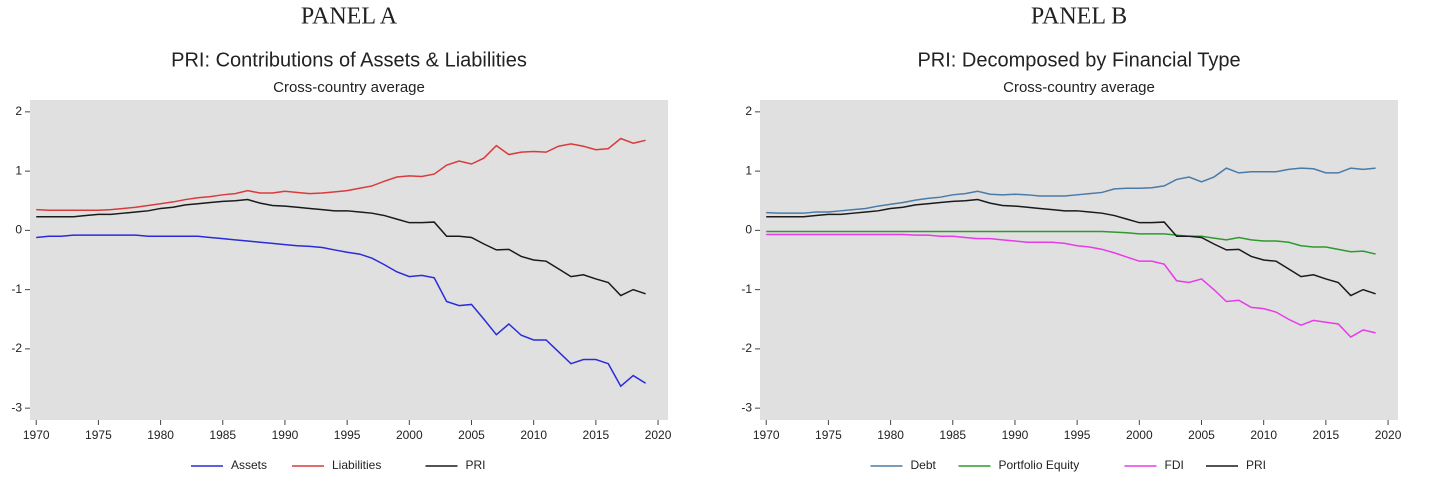  Describe the element at coordinates (356, 465) in the screenshot. I see `legend-label: Liabilities` at that location.